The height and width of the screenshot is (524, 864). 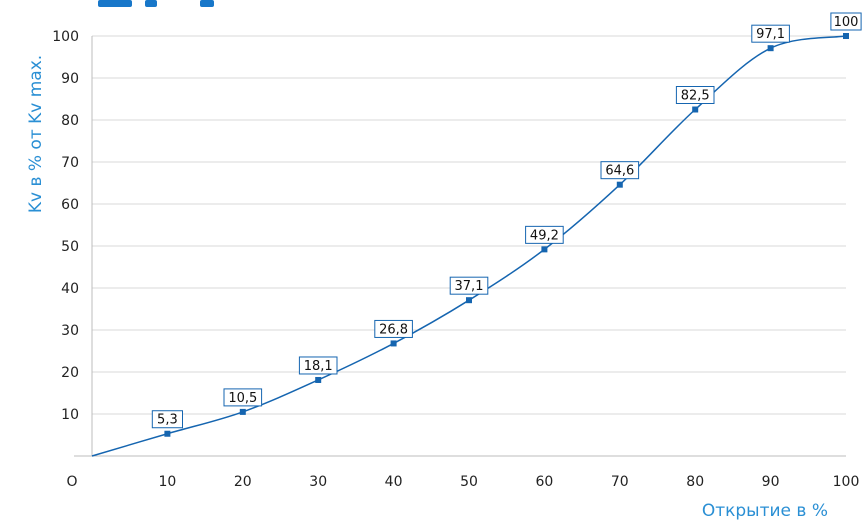 I want to click on data-label-text: 18,1, so click(x=318, y=366).